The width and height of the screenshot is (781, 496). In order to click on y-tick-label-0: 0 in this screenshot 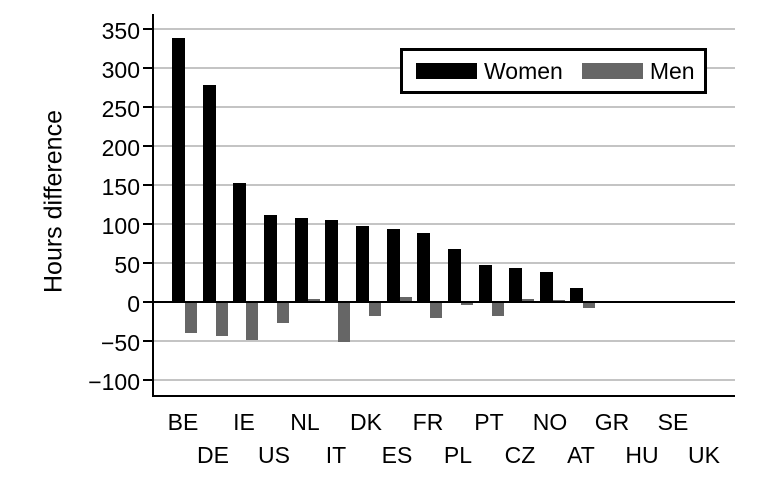, I will do `click(133, 304)`.